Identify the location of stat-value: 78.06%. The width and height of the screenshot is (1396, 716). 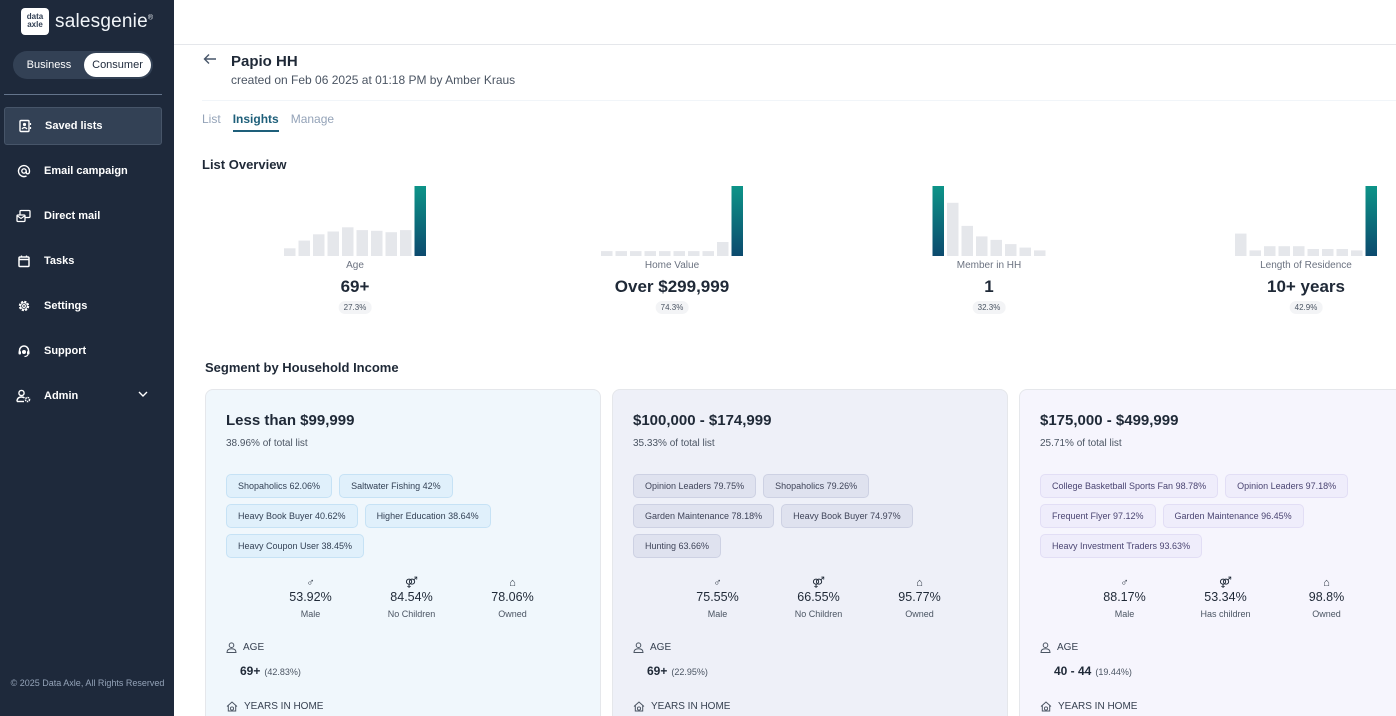
(512, 597).